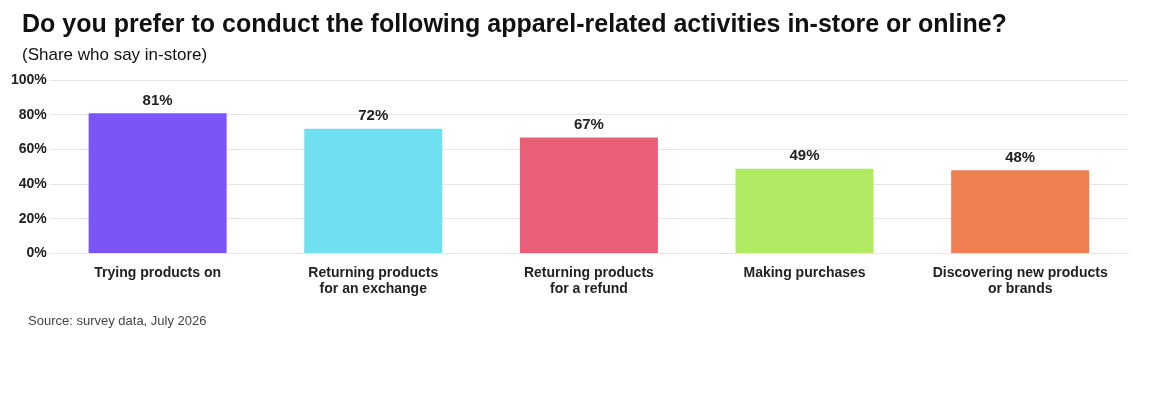 This screenshot has width=1154, height=396. I want to click on data-label: 48%, so click(1020, 156).